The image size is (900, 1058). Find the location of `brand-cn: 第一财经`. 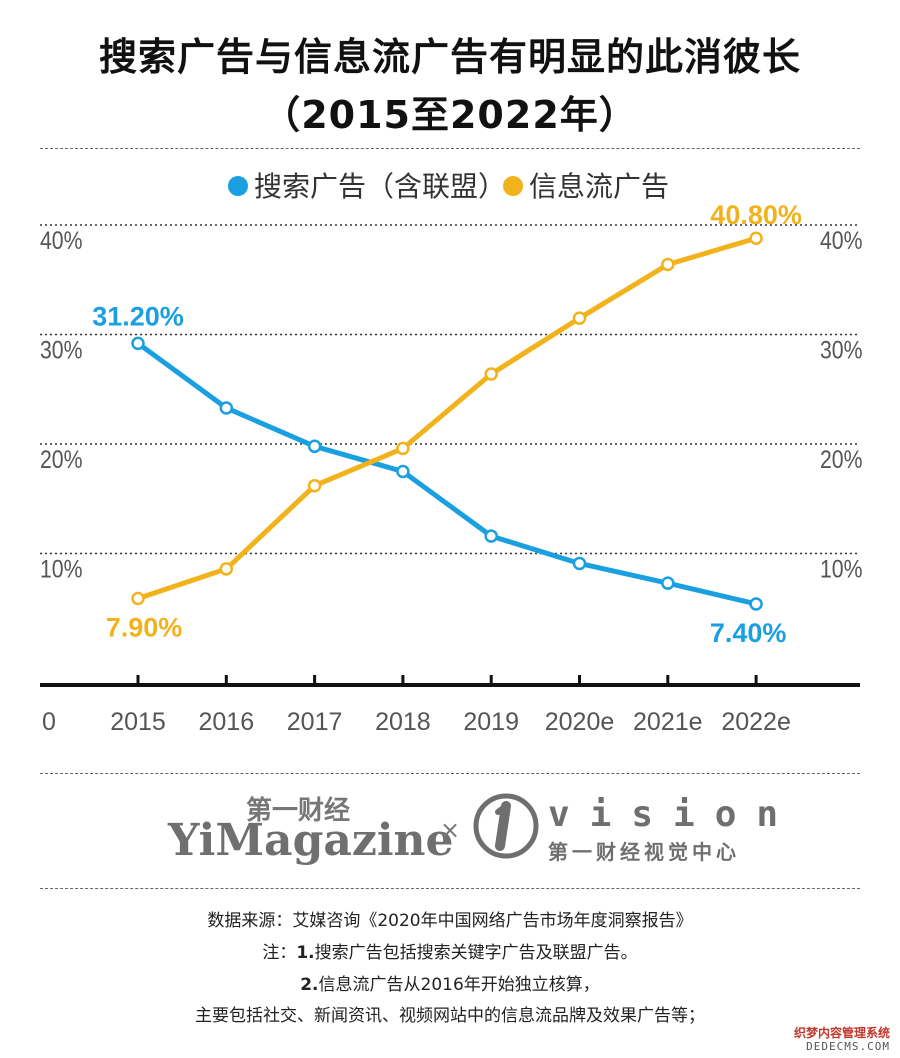

brand-cn: 第一财经 is located at coordinates (298, 811).